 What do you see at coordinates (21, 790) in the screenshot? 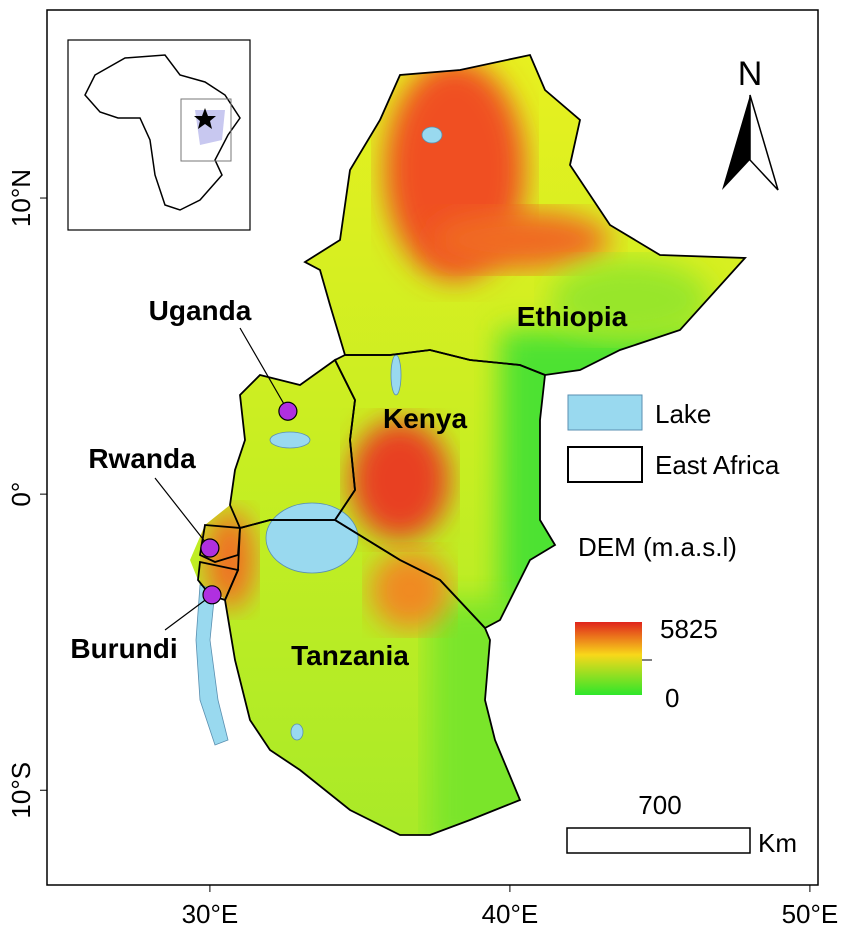
I see `y-tick-label: 10°S` at bounding box center [21, 790].